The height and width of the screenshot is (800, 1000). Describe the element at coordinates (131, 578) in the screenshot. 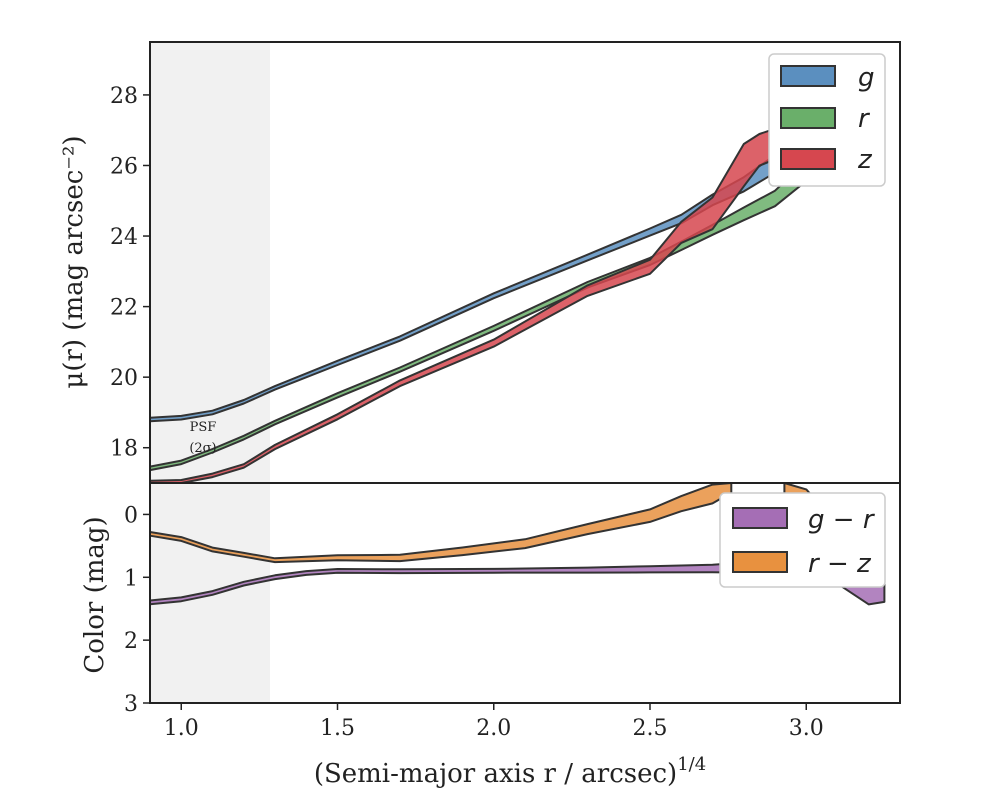

I see `bottom-y-tick-label: 1` at that location.